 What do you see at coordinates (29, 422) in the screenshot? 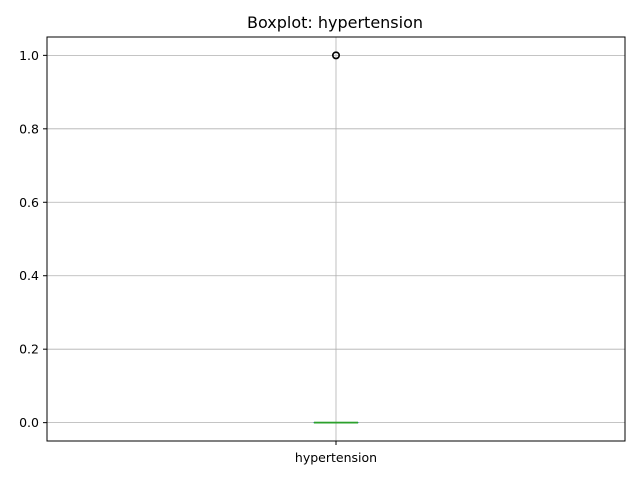
I see `y-tick-label: 0.0` at bounding box center [29, 422].